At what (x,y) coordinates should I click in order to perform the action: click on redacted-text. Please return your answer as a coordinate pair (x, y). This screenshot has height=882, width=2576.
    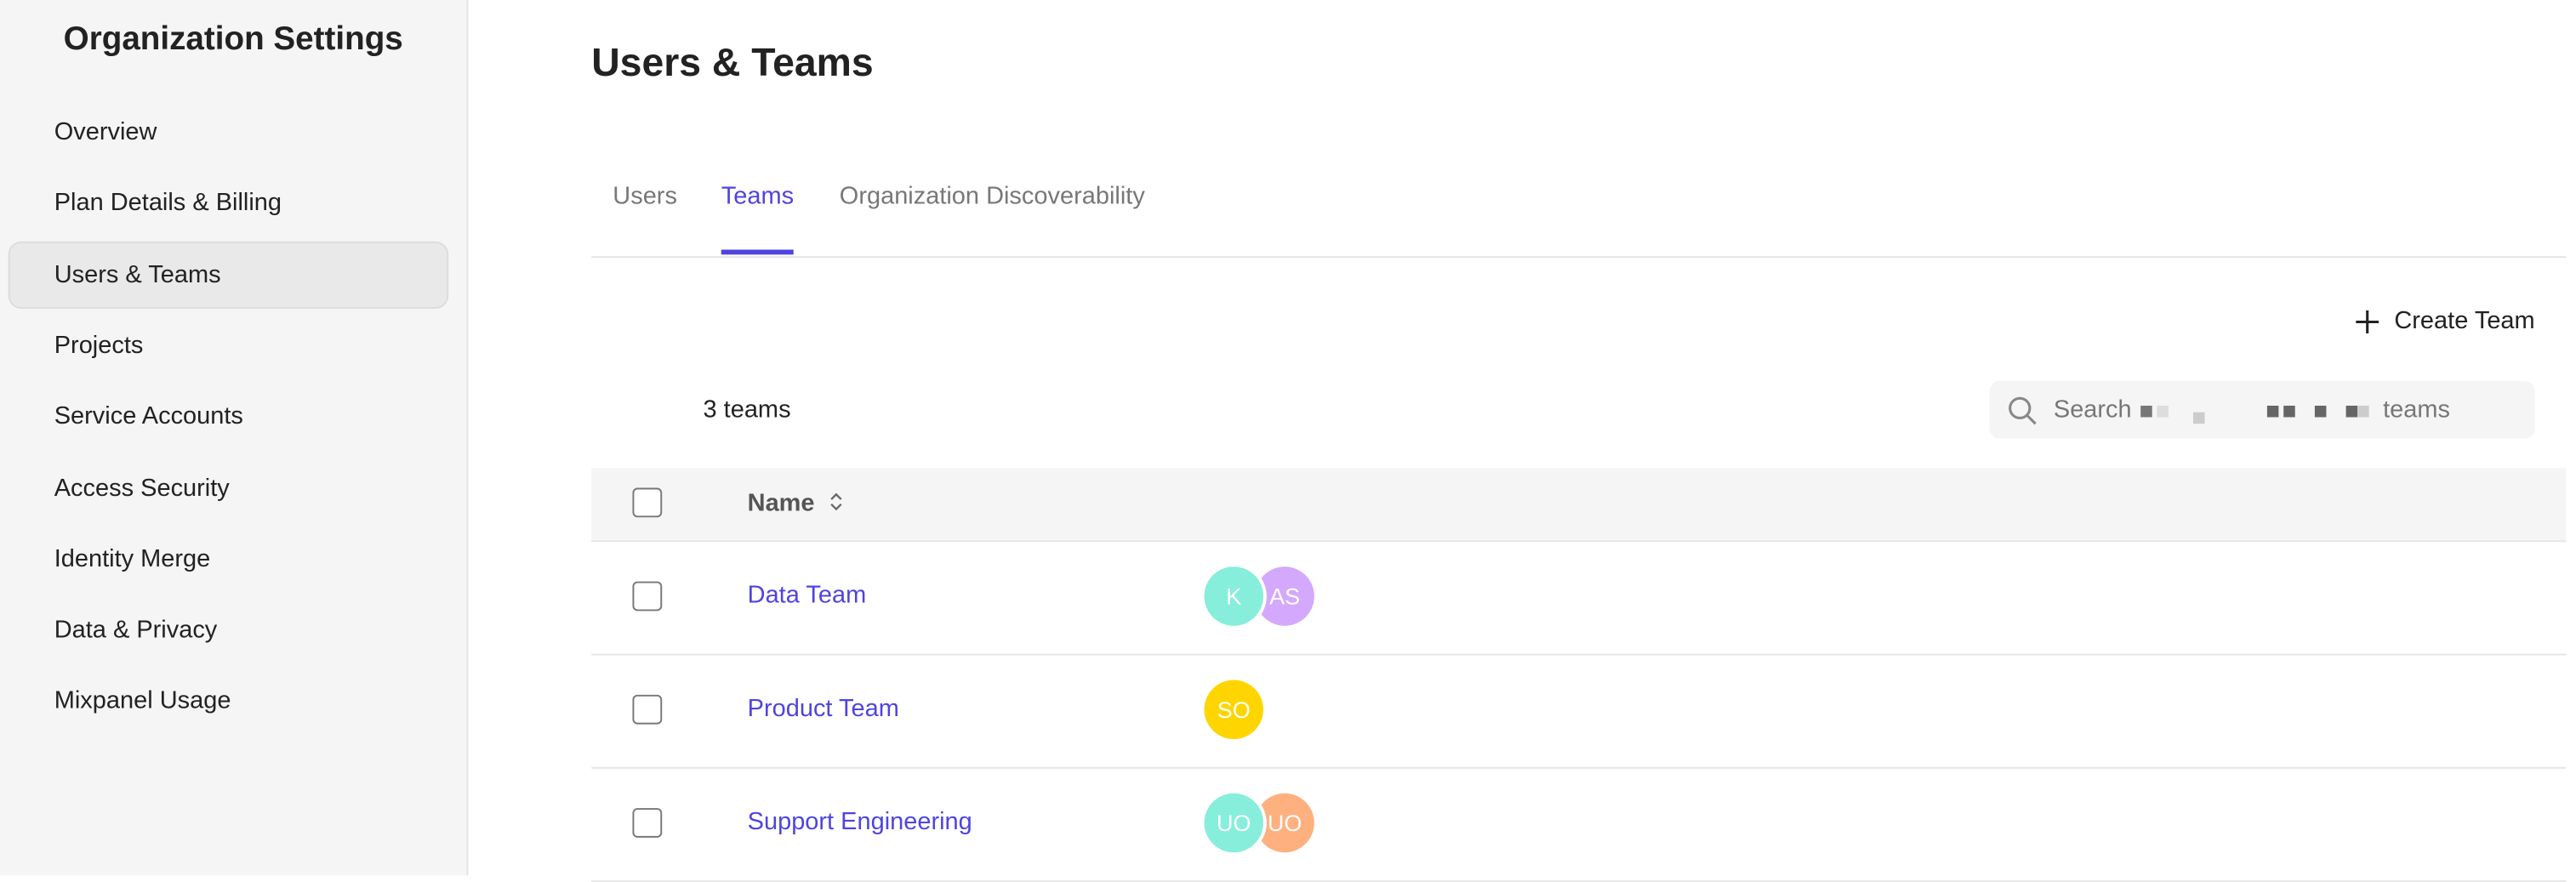
    Looking at the image, I should click on (2257, 409).